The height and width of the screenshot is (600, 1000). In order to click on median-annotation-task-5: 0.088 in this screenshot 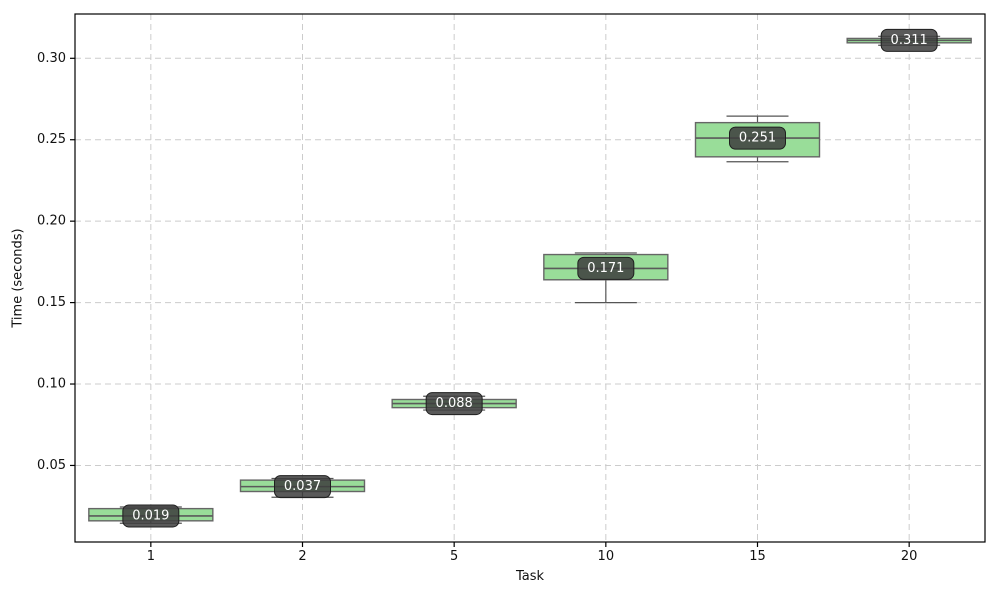, I will do `click(454, 404)`.